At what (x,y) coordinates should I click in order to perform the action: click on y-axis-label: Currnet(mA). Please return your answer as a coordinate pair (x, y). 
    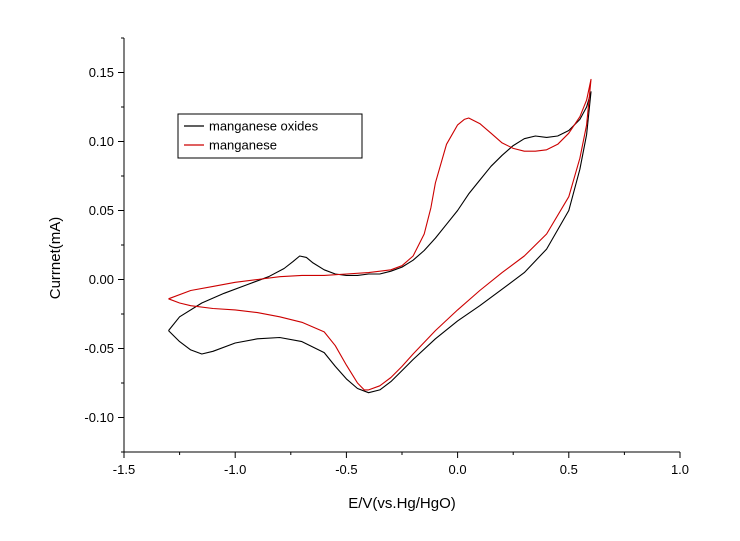
    Looking at the image, I should click on (55, 258).